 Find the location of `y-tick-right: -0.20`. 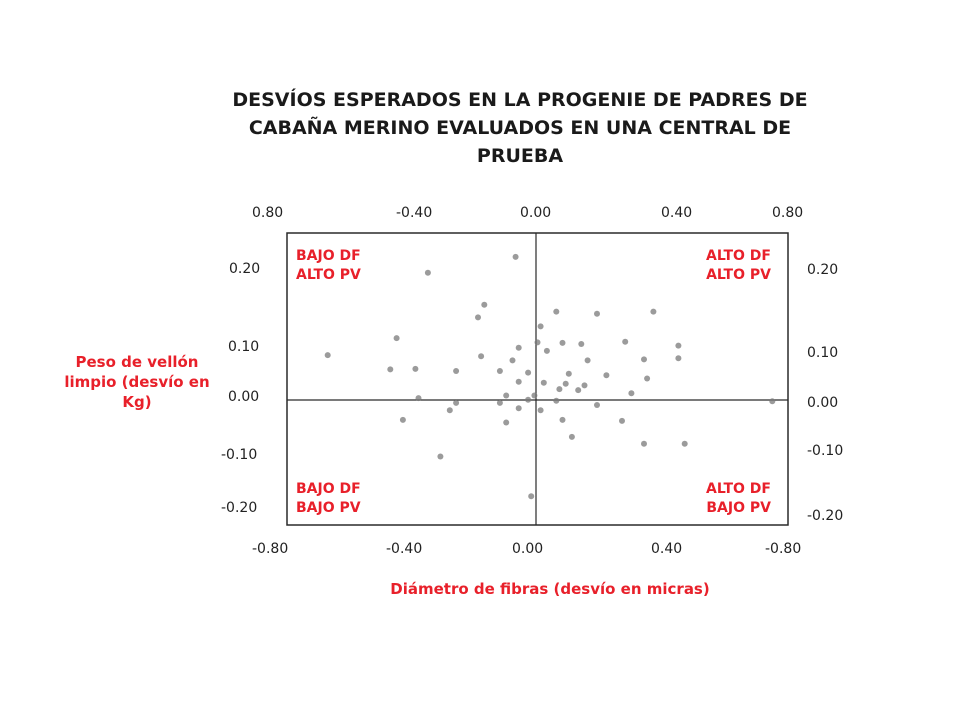

y-tick-right: -0.20 is located at coordinates (825, 516).